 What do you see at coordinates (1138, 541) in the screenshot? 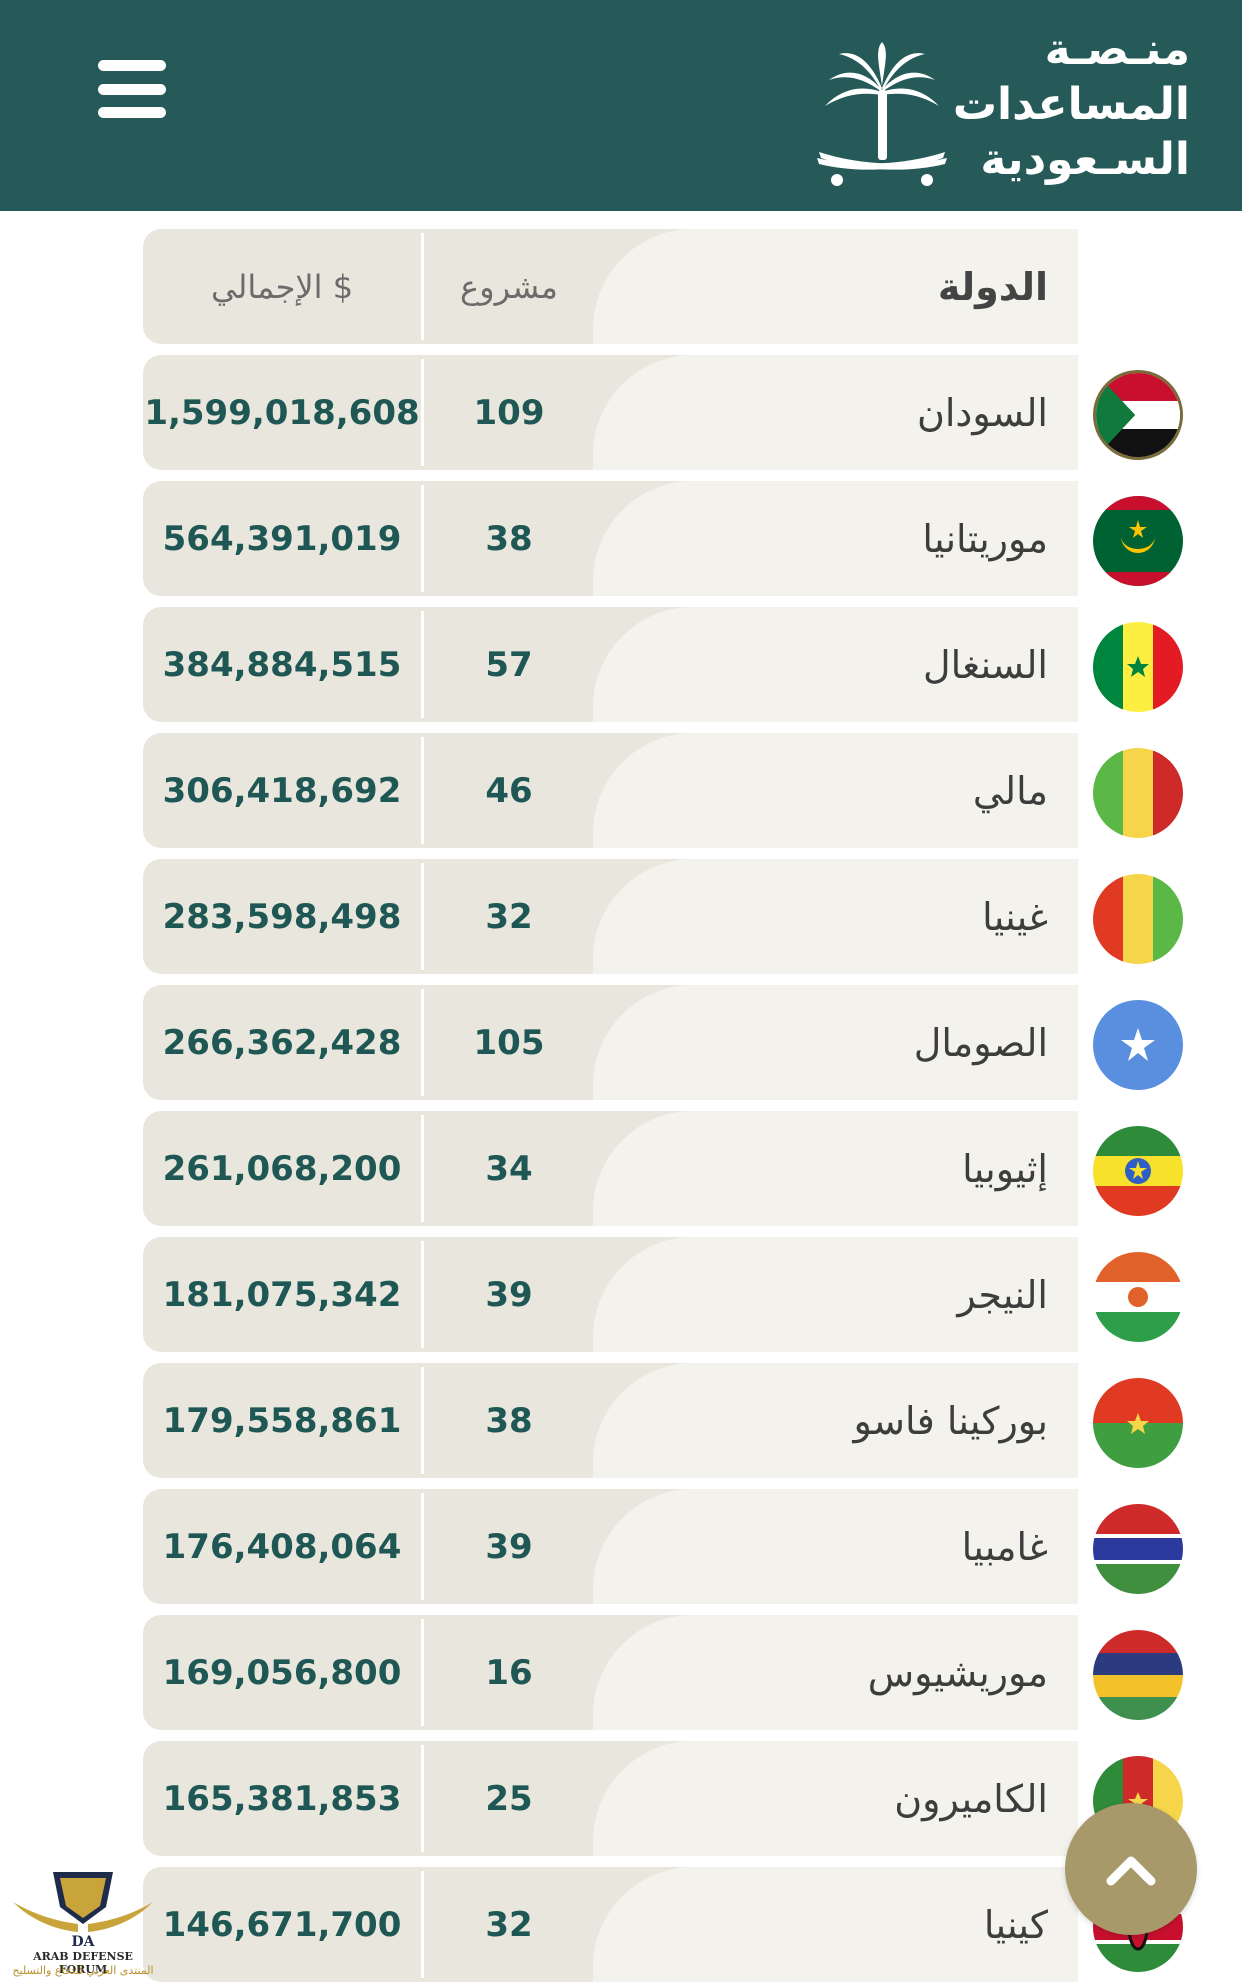
I see `mauritania-flag-icon` at bounding box center [1138, 541].